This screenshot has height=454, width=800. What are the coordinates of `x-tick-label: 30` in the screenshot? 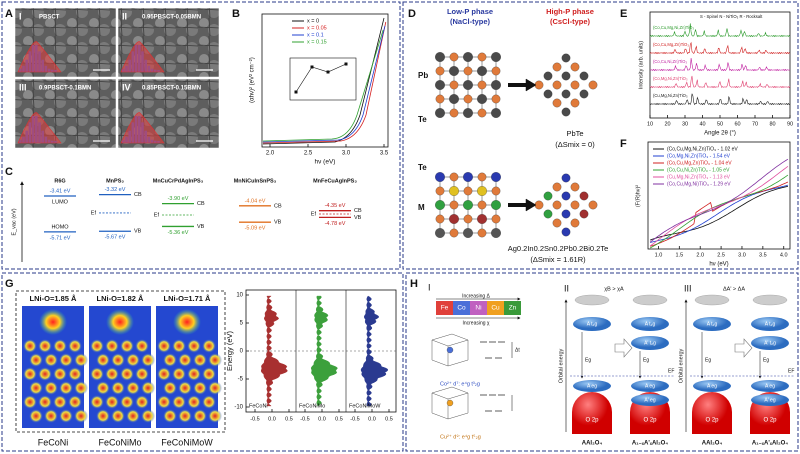 It's located at (685, 124).